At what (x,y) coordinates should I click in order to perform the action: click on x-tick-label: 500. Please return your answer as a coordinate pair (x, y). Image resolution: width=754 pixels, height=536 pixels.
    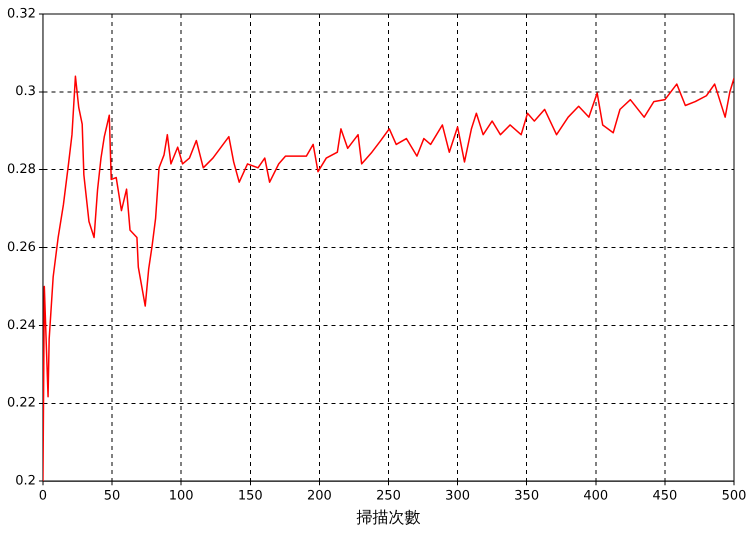
    Looking at the image, I should click on (734, 496).